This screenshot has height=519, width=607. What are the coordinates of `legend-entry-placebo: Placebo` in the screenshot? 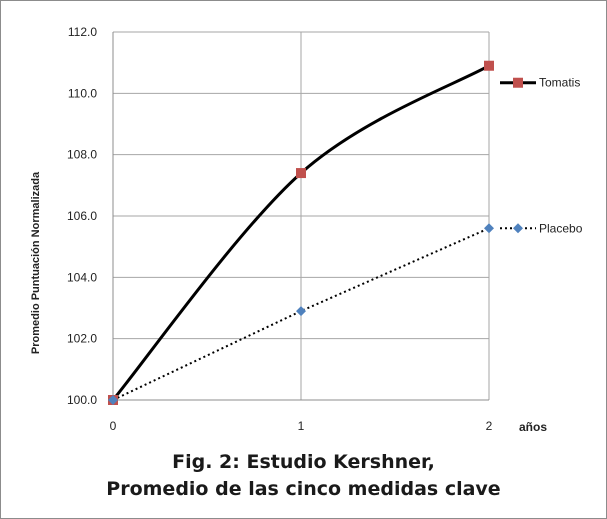 It's located at (541, 228).